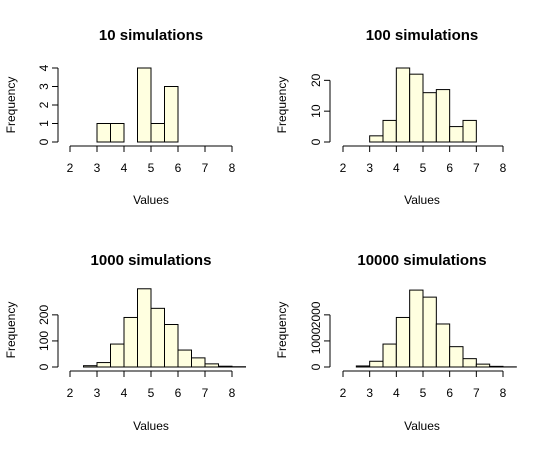 Image resolution: width=544 pixels, height=451 pixels. Describe the element at coordinates (421, 260) in the screenshot. I see `chart-title: 10000 simulations` at that location.